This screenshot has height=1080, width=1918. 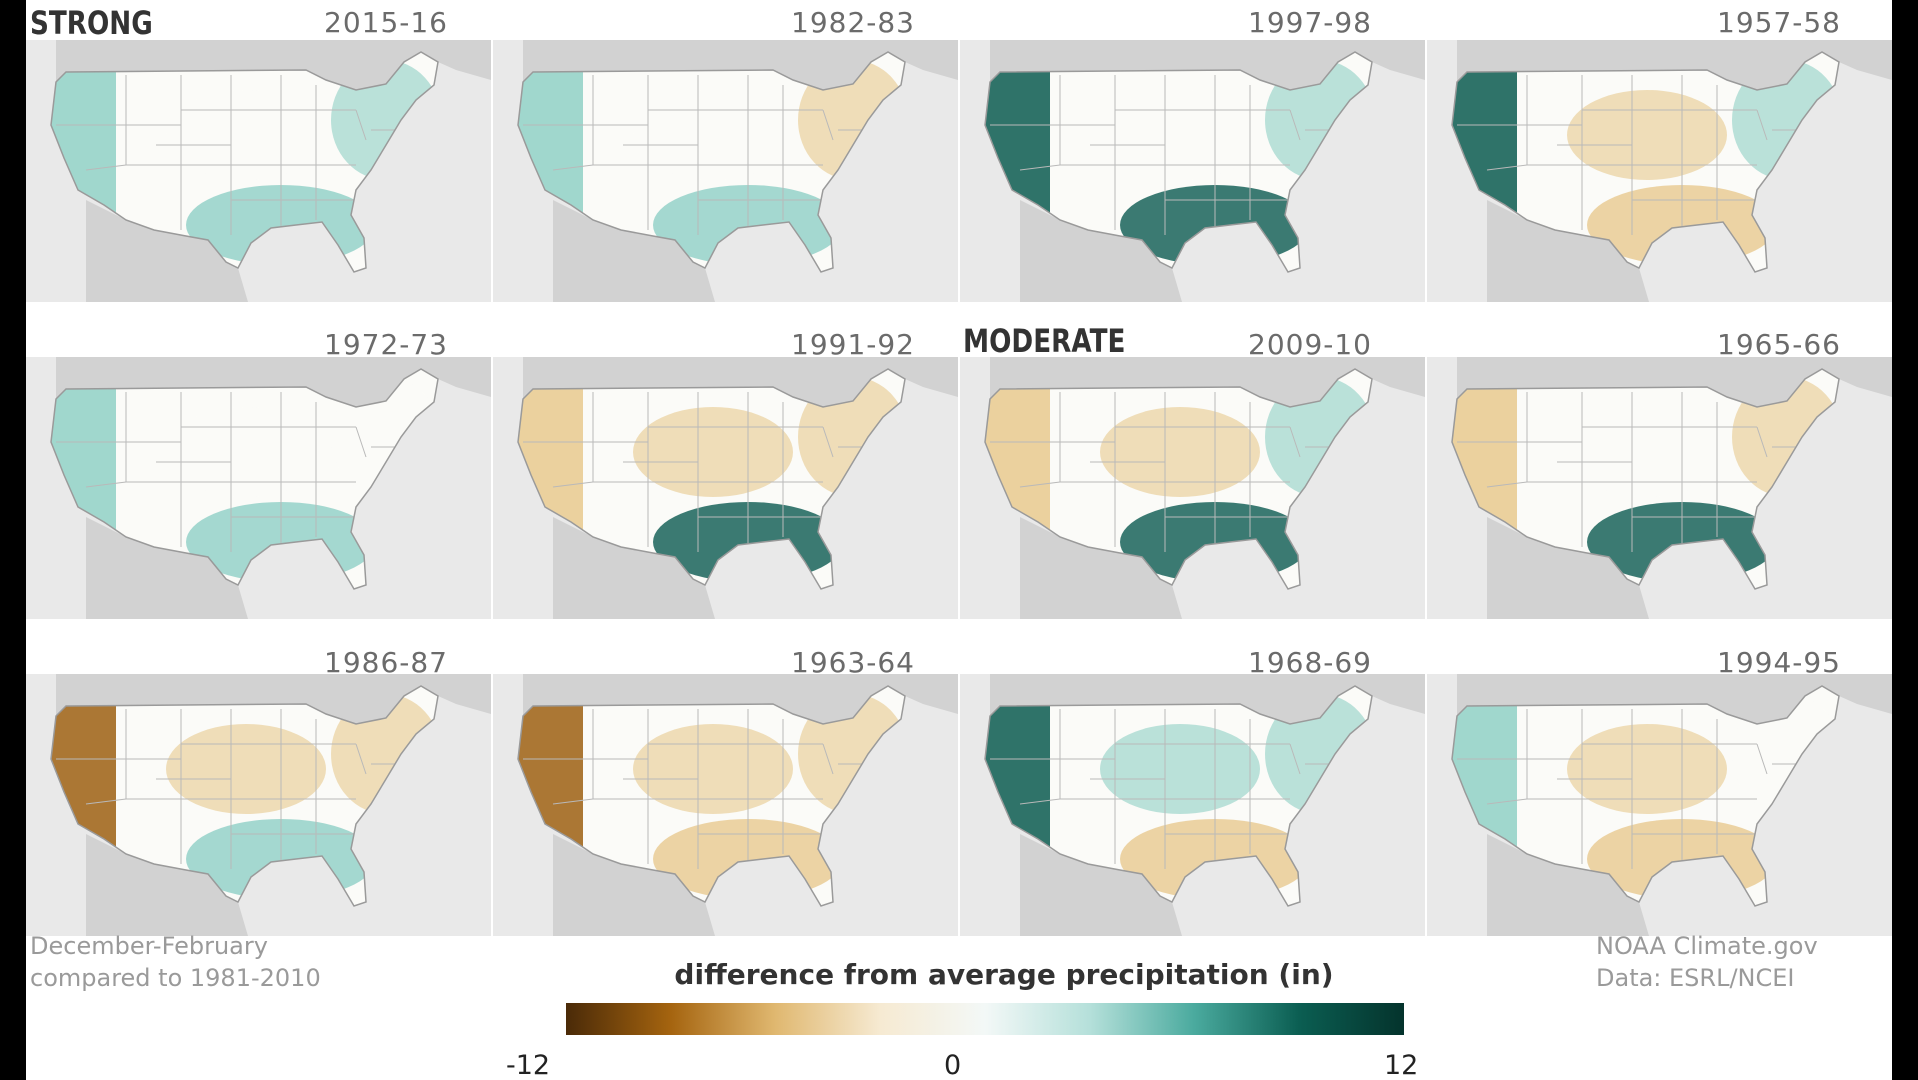 What do you see at coordinates (149, 946) in the screenshot?
I see `period-note-line1: December-February` at bounding box center [149, 946].